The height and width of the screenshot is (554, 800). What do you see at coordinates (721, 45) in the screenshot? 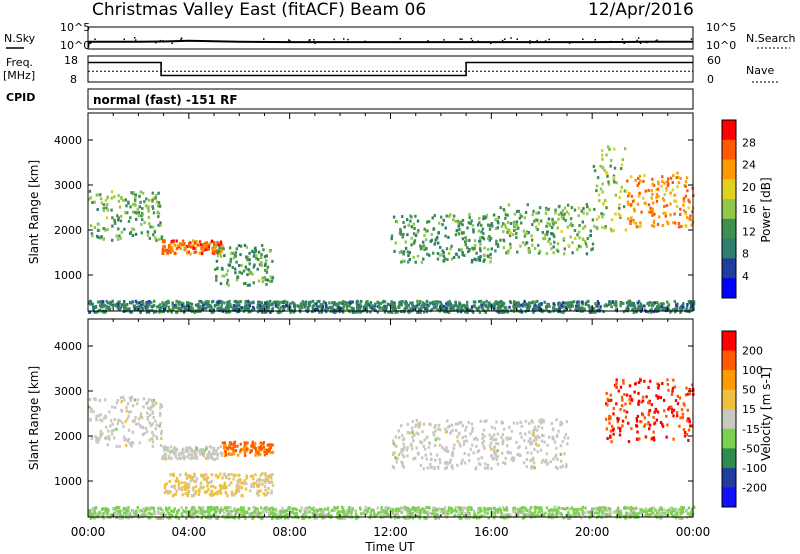
I see `nsearch-tick-low: 10^0` at bounding box center [721, 45].